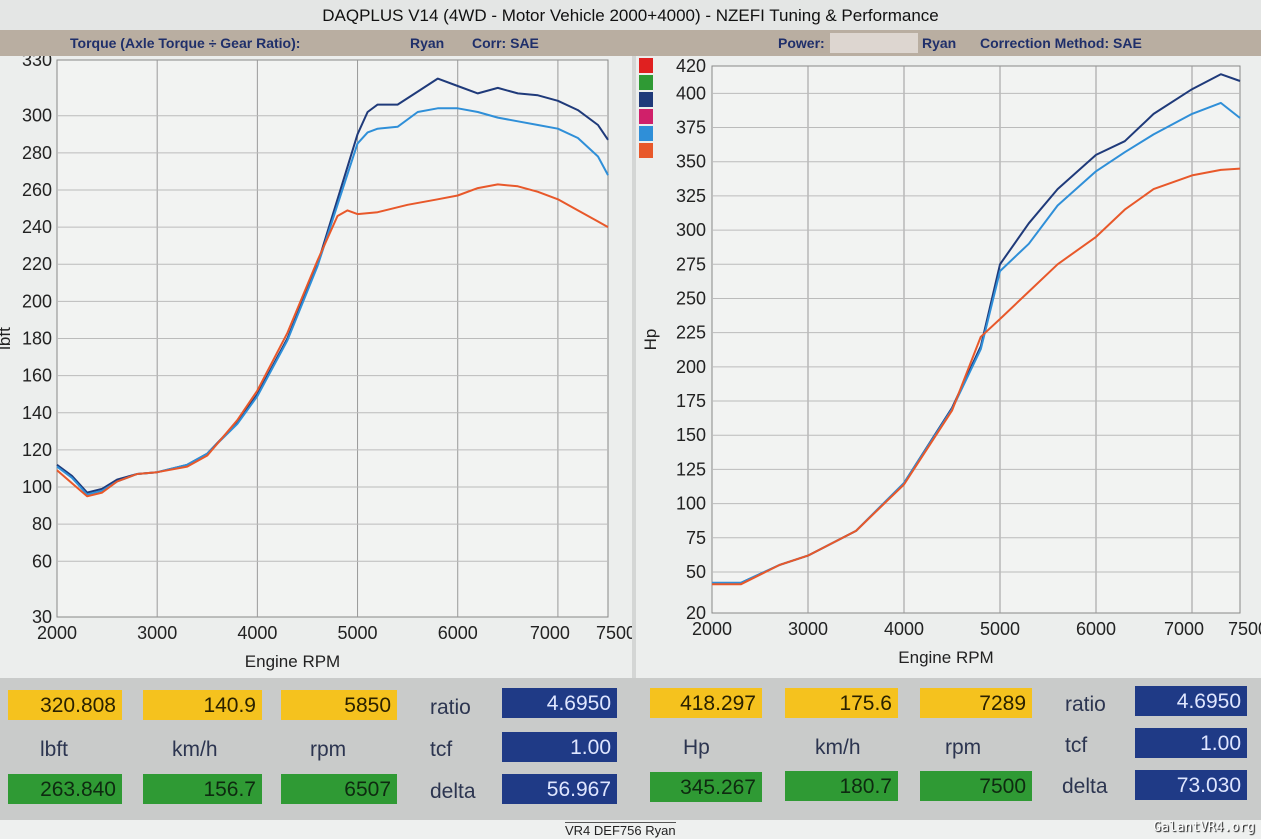 The image size is (1261, 839). What do you see at coordinates (339, 705) in the screenshot?
I see `rpm-cursor1-value: 5850` at bounding box center [339, 705].